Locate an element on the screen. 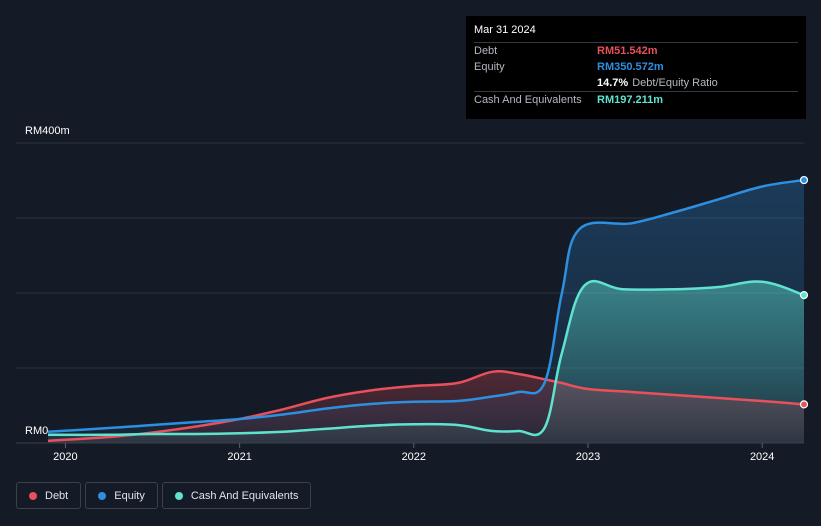 Image resolution: width=821 pixels, height=526 pixels. y-tick-label-min: RM0 is located at coordinates (37, 431).